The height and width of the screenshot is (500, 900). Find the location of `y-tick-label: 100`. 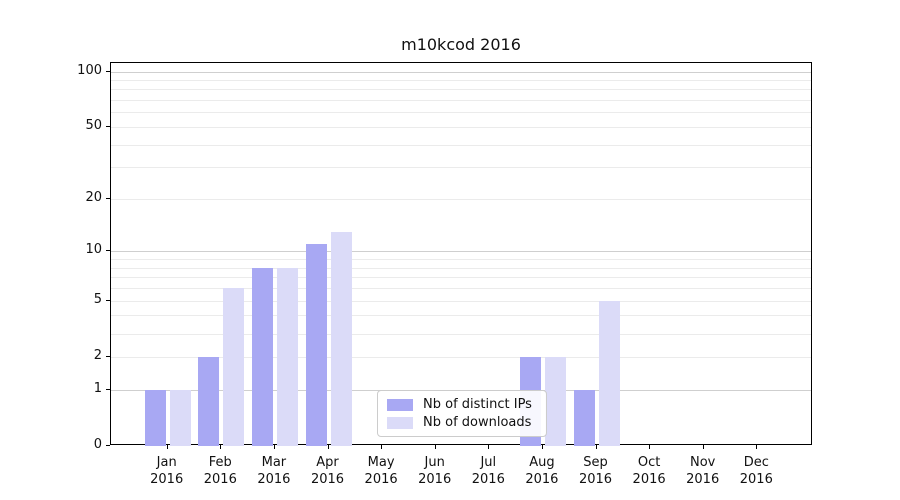

y-tick-label: 100 is located at coordinates (89, 70).